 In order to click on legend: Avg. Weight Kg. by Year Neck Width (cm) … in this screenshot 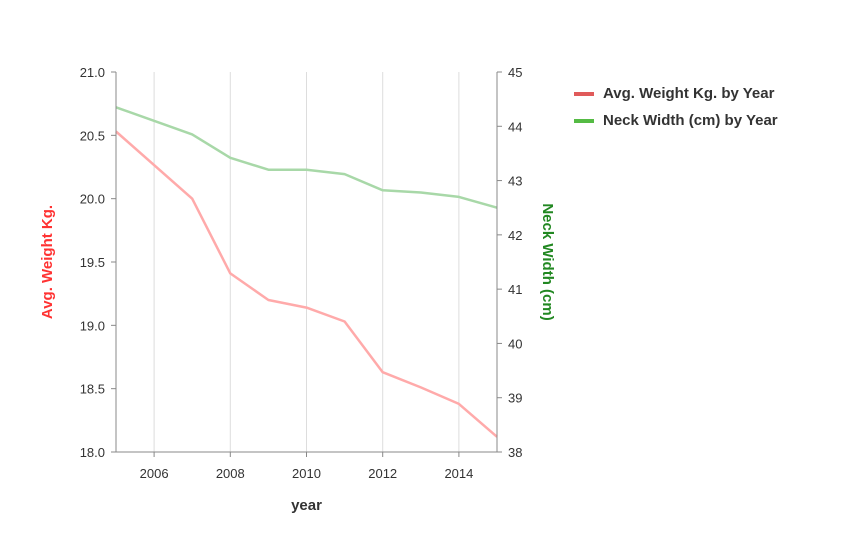, I will do `click(676, 107)`.